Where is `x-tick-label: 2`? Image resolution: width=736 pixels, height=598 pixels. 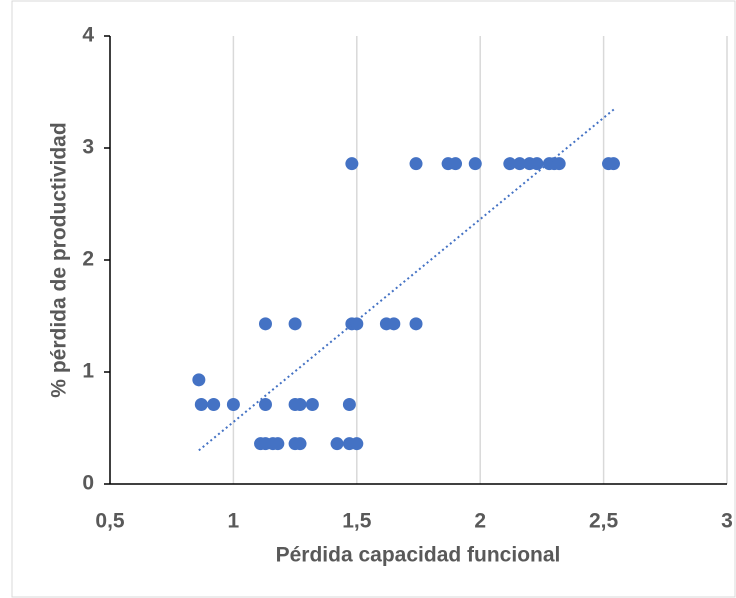
x-tick-label: 2 is located at coordinates (480, 521).